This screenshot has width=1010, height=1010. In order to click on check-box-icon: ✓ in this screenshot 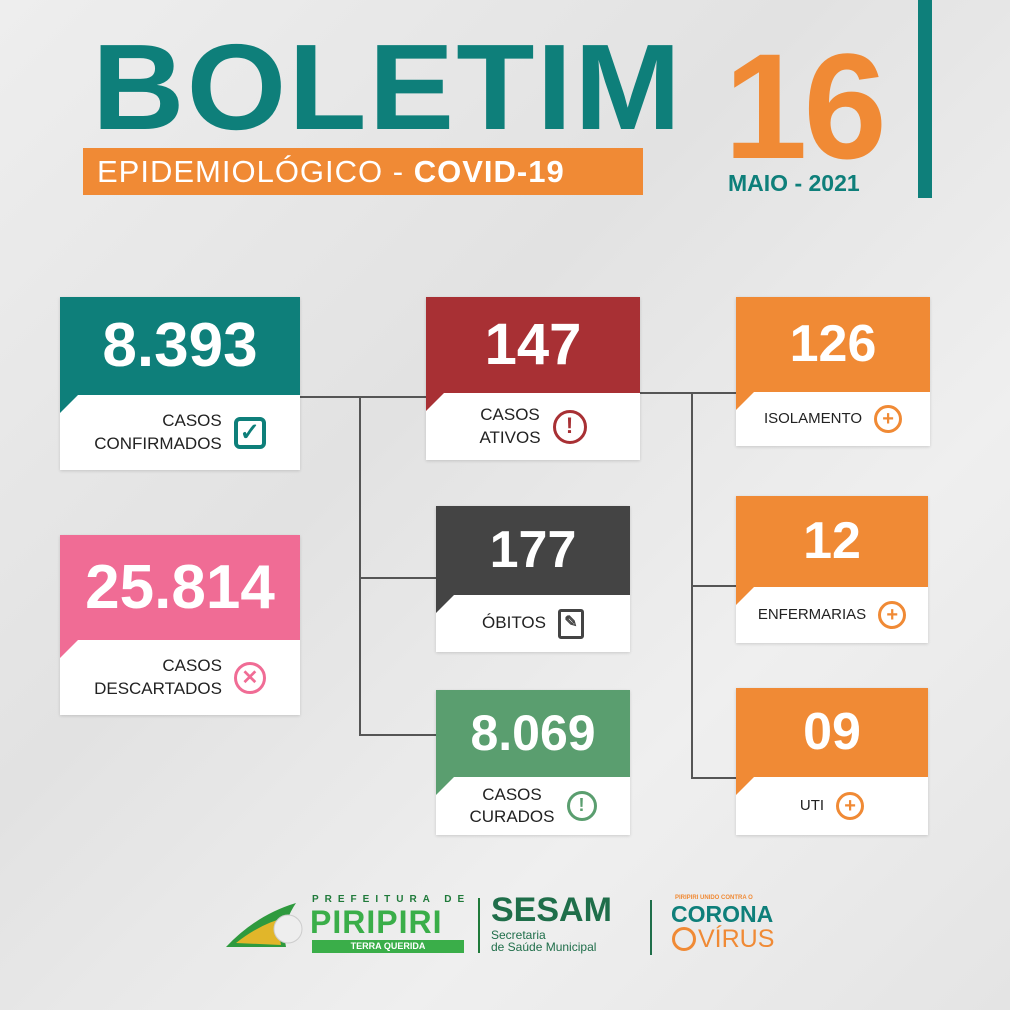, I will do `click(249, 432)`.